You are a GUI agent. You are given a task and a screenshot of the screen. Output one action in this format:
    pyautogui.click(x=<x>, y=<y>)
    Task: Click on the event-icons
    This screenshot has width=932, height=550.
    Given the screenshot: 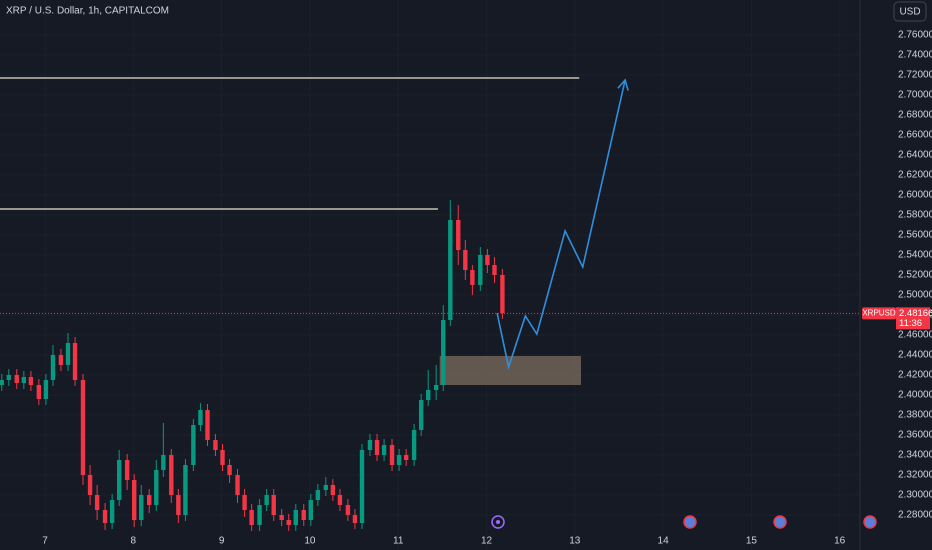 What is the action you would take?
    pyautogui.click(x=684, y=522)
    